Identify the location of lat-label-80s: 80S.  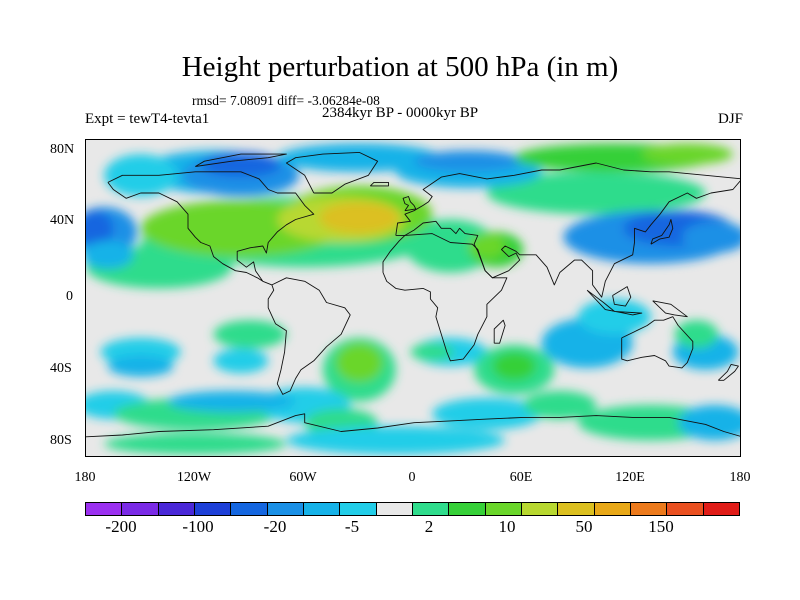
(61, 440).